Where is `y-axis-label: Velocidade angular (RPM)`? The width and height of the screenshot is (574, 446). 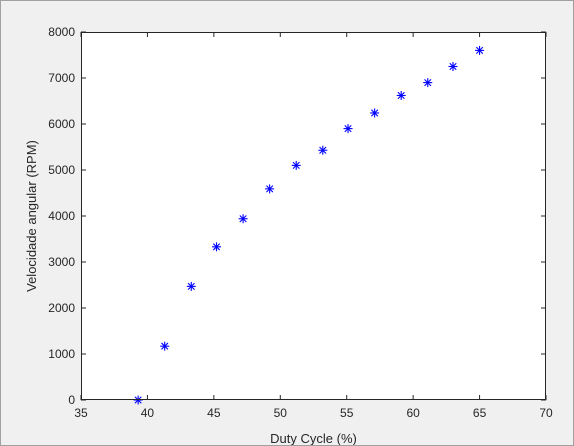
y-axis-label: Velocidade angular (RPM) is located at coordinates (31, 216).